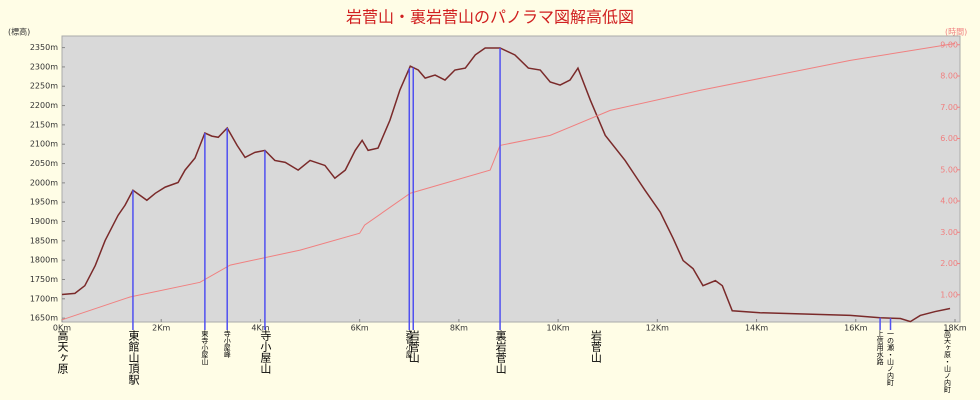 This screenshot has width=980, height=400. Describe the element at coordinates (44, 240) in the screenshot. I see `y-tick-label: 1850m` at that location.